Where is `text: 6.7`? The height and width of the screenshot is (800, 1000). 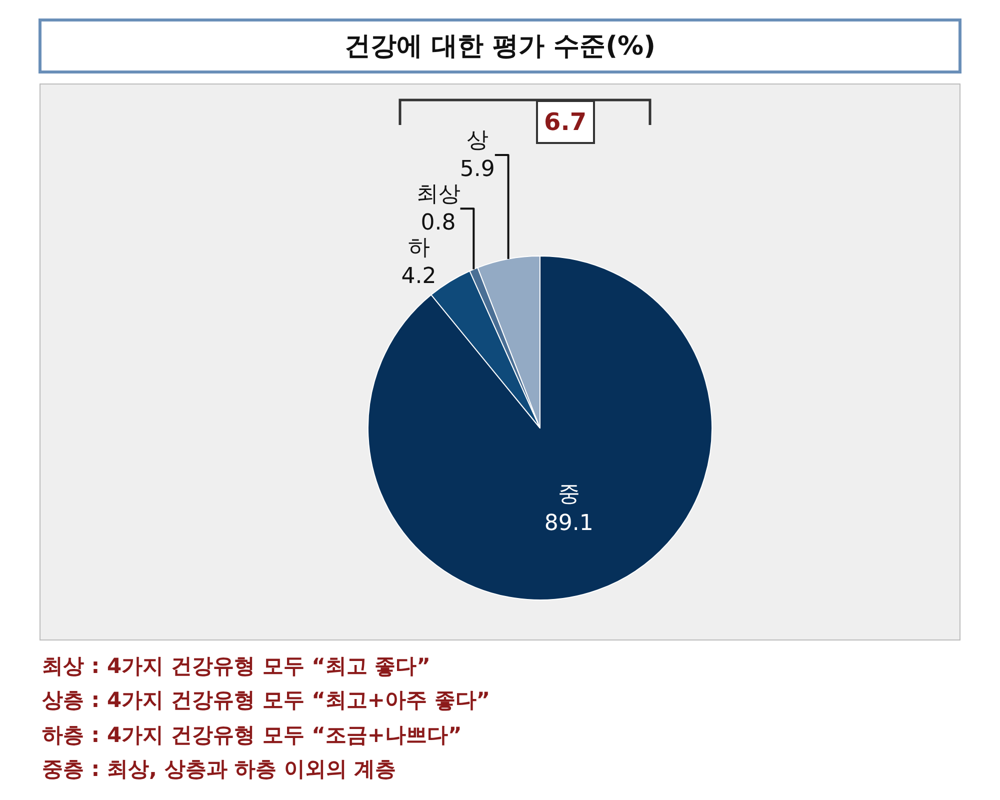 text: 6.7 is located at coordinates (565, 122).